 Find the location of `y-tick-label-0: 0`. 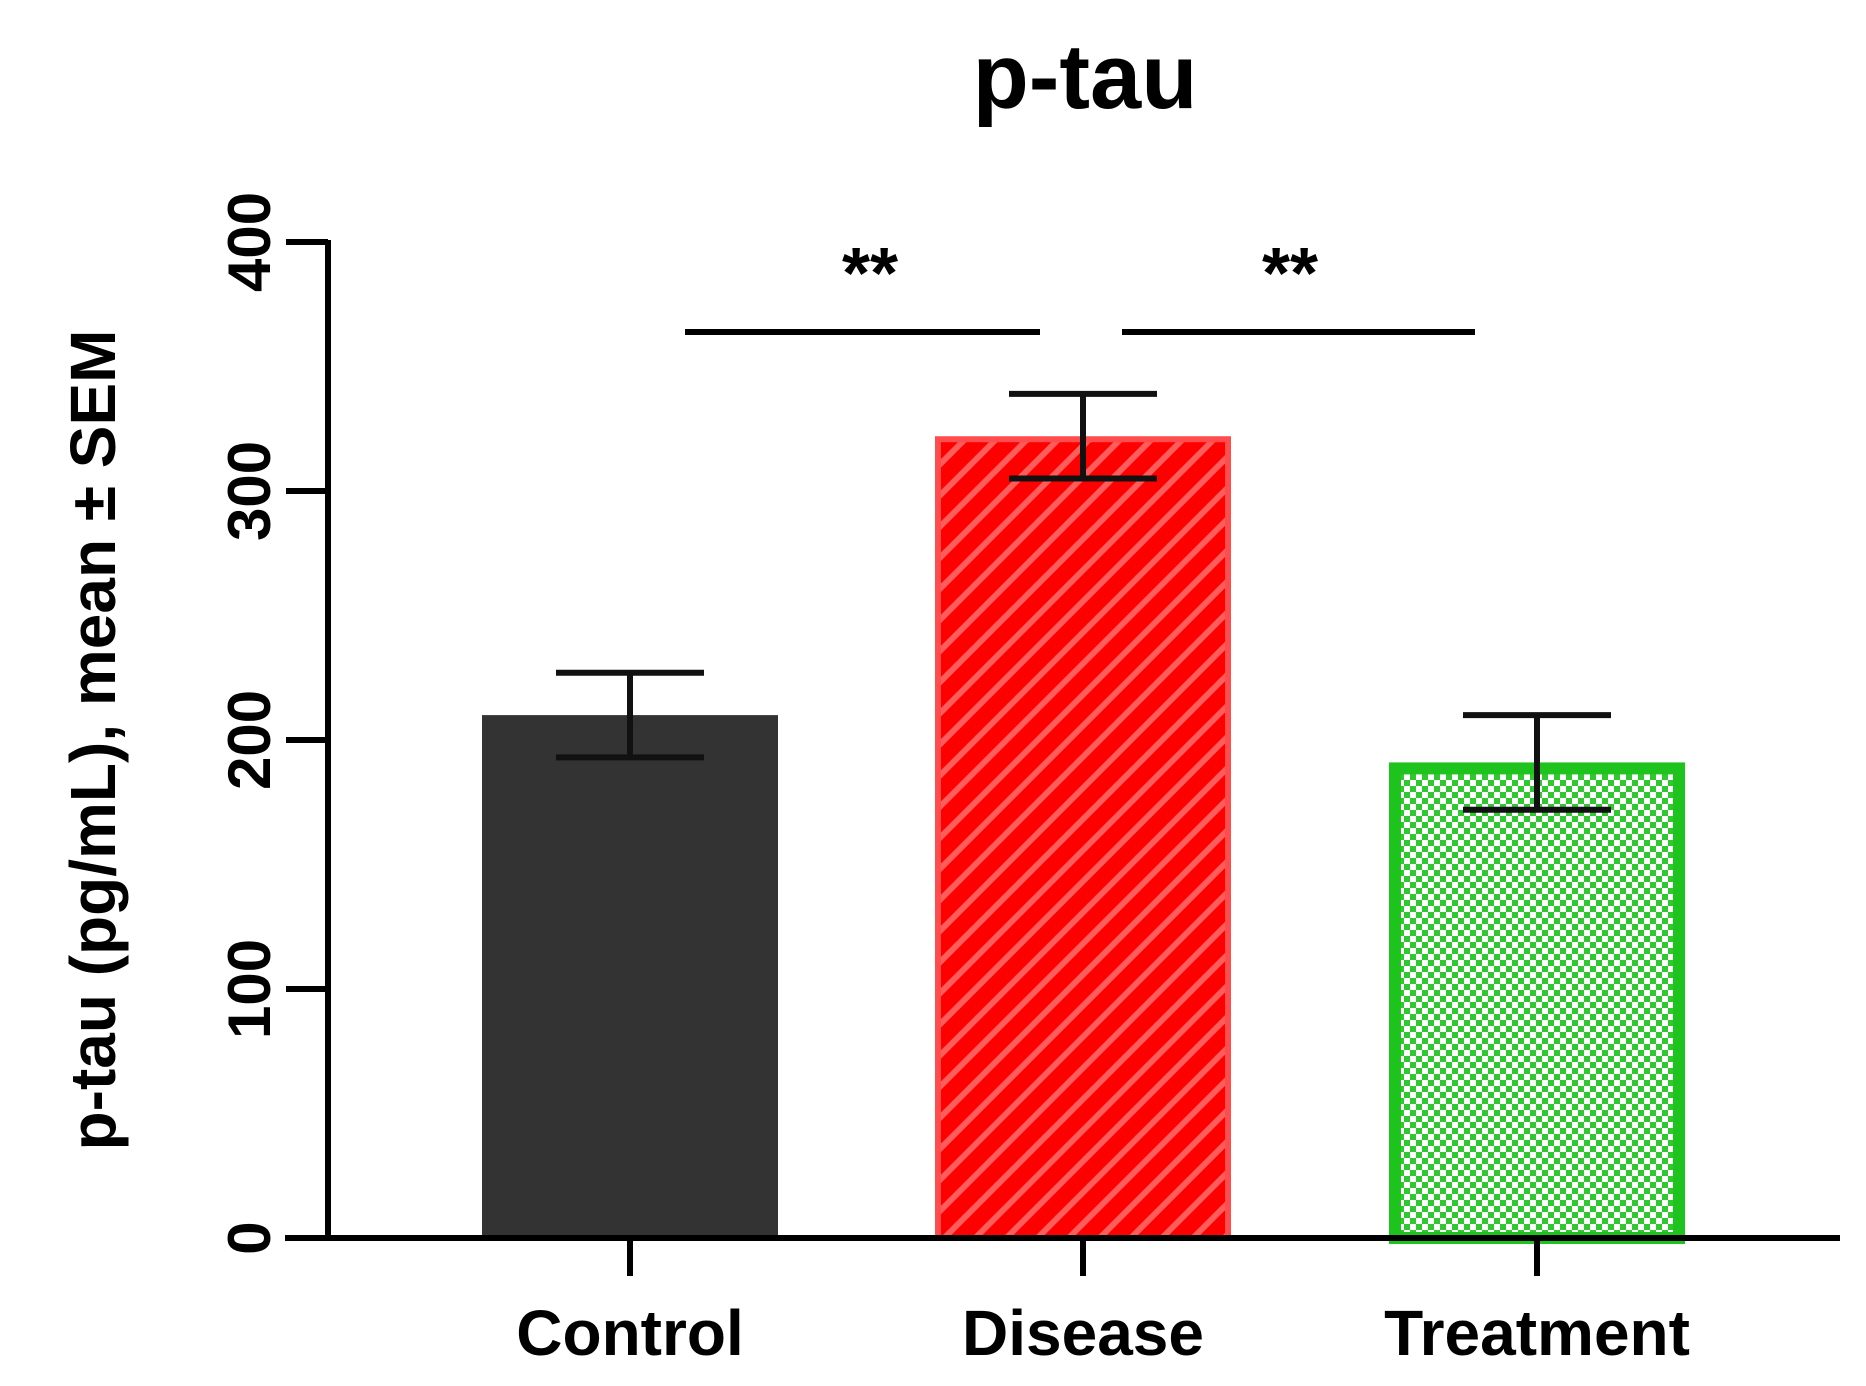

y-tick-label-0: 0 is located at coordinates (249, 1237).